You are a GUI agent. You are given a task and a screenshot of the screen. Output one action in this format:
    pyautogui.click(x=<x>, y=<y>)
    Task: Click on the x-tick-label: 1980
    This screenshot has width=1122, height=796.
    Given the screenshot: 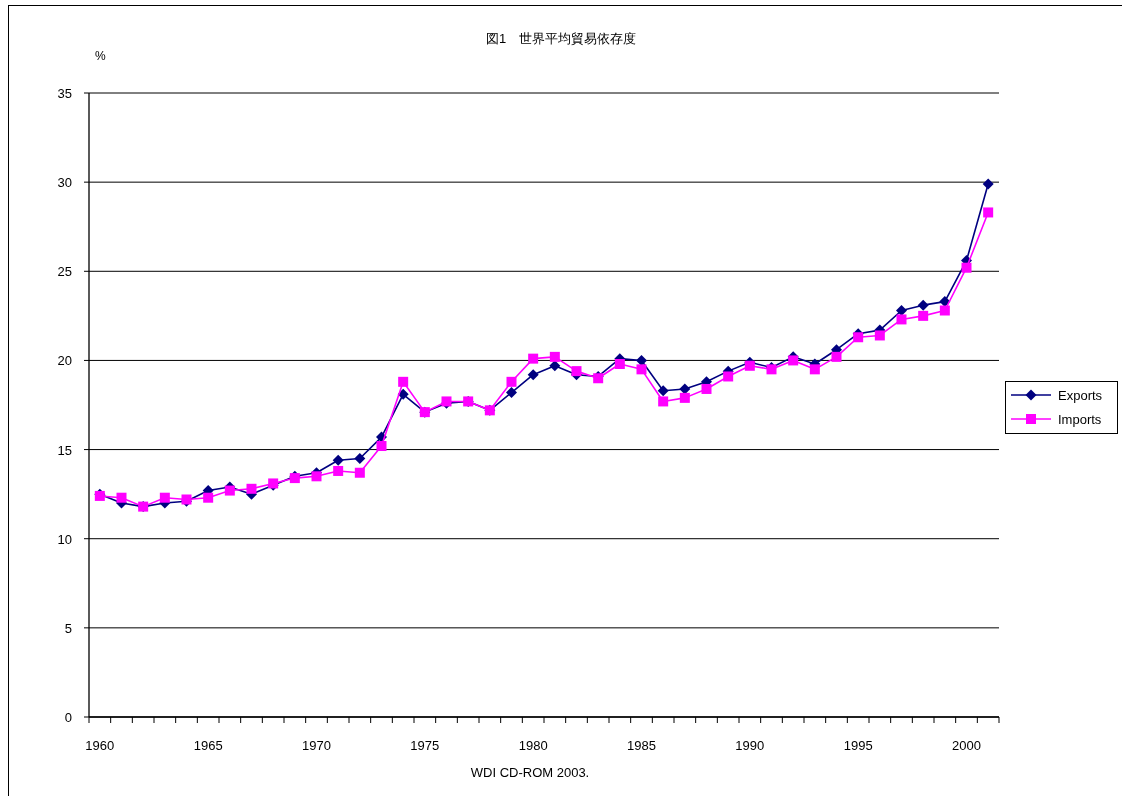 What is the action you would take?
    pyautogui.click(x=533, y=745)
    